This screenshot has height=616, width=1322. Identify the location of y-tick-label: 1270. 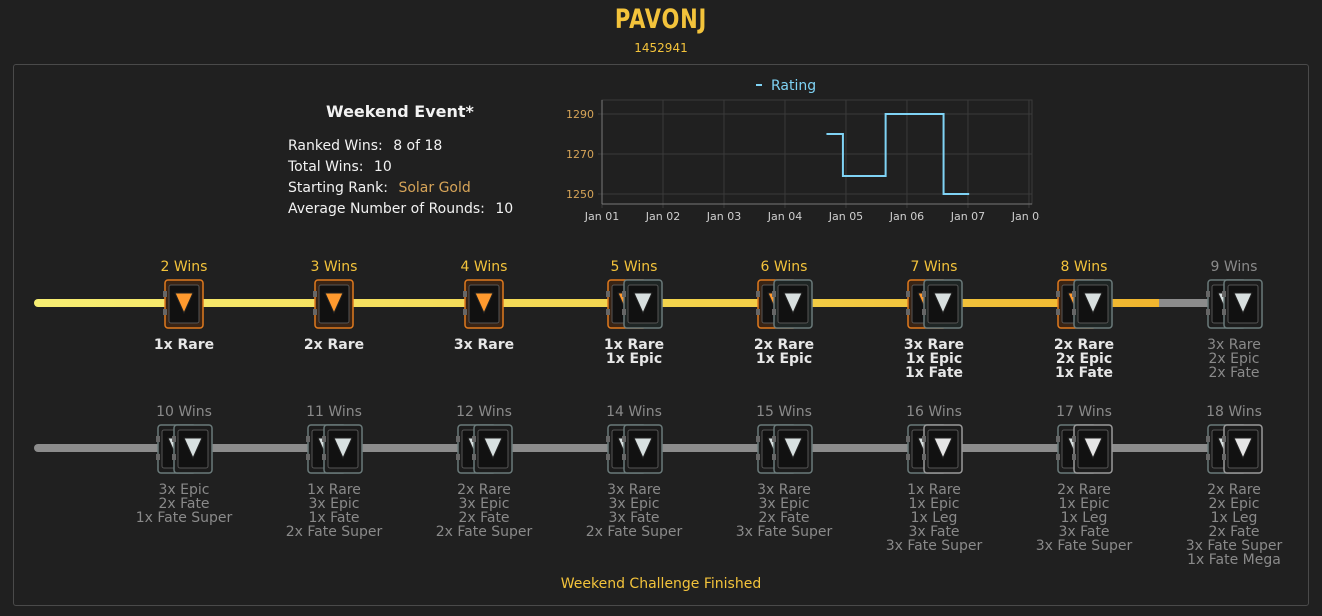
(580, 154).